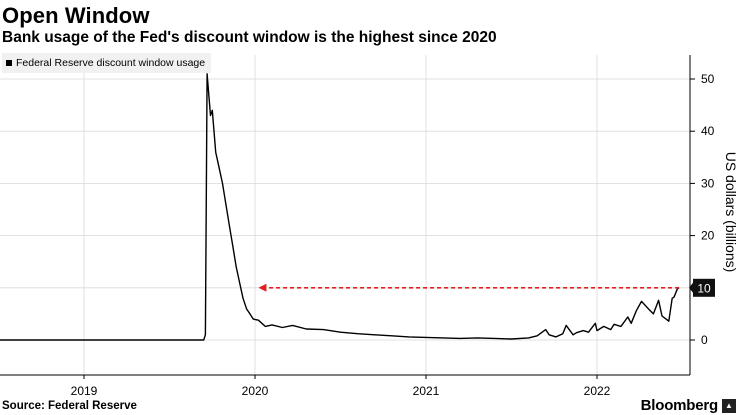  What do you see at coordinates (731, 212) in the screenshot?
I see `y-axis-label: US dollars (billions)` at bounding box center [731, 212].